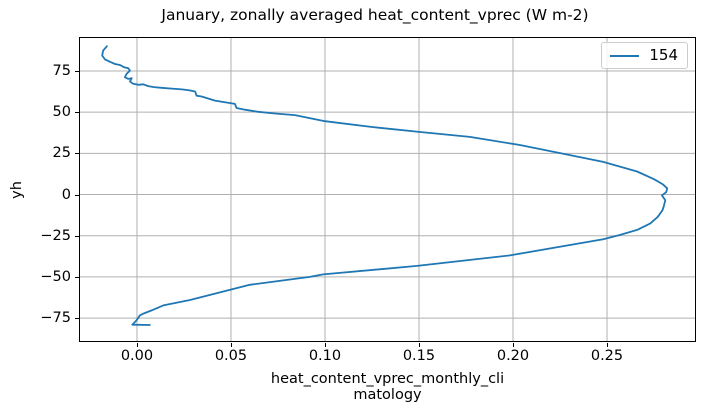  I want to click on y-tick-label: 50, so click(61, 112).